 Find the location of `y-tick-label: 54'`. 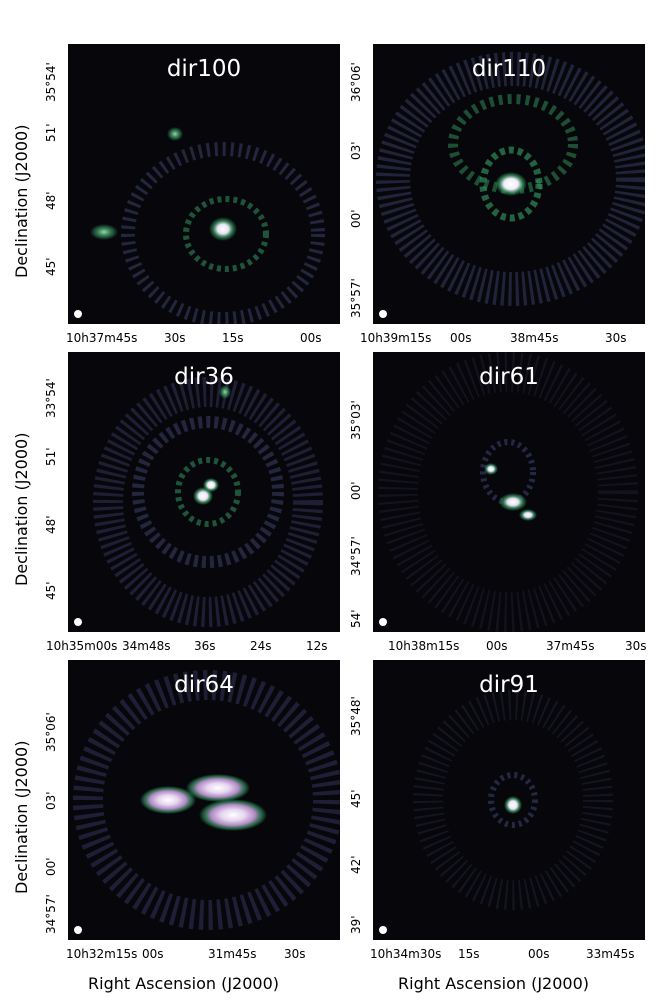

y-tick-label: 54' is located at coordinates (356, 618).